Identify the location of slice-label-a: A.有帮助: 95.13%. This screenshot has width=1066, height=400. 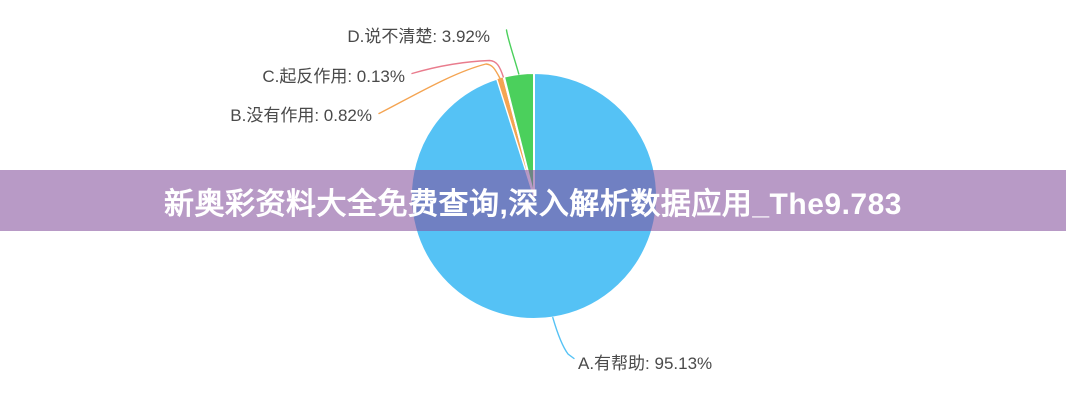
(645, 363).